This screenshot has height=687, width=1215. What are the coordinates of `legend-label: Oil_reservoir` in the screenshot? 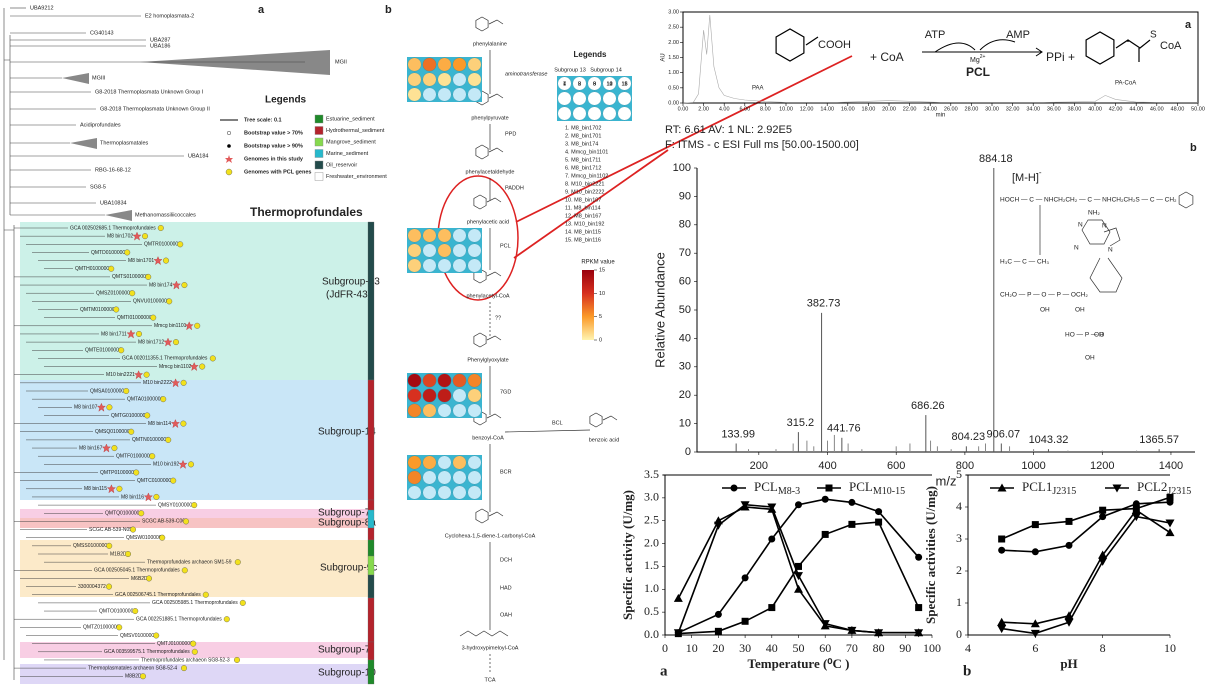 It's located at (341, 165).